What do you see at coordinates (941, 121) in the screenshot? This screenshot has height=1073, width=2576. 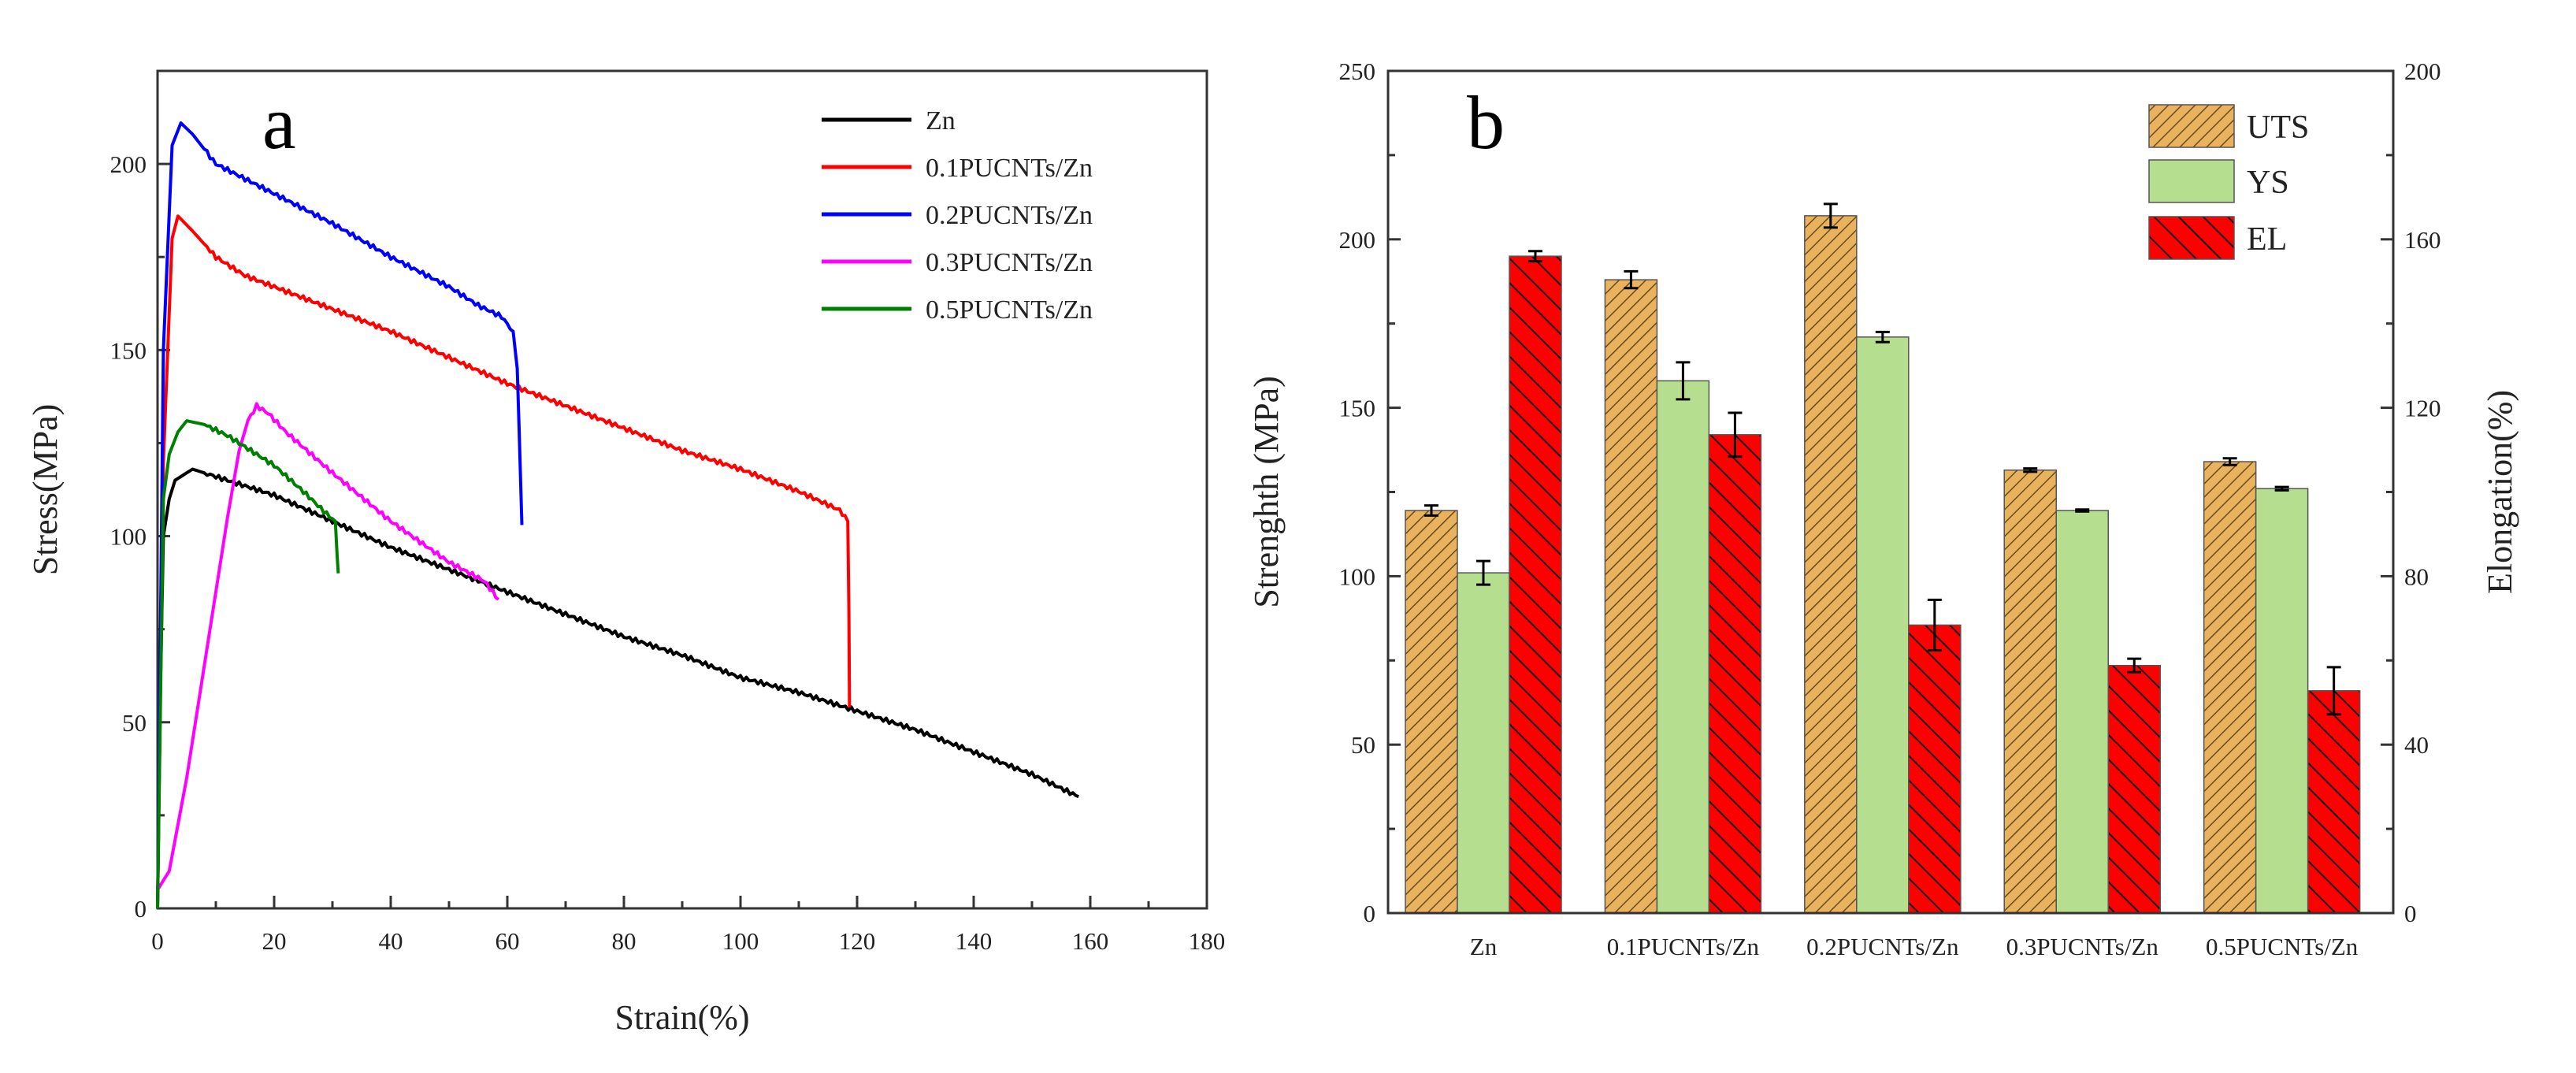 I see `legend-label: Zn` at bounding box center [941, 121].